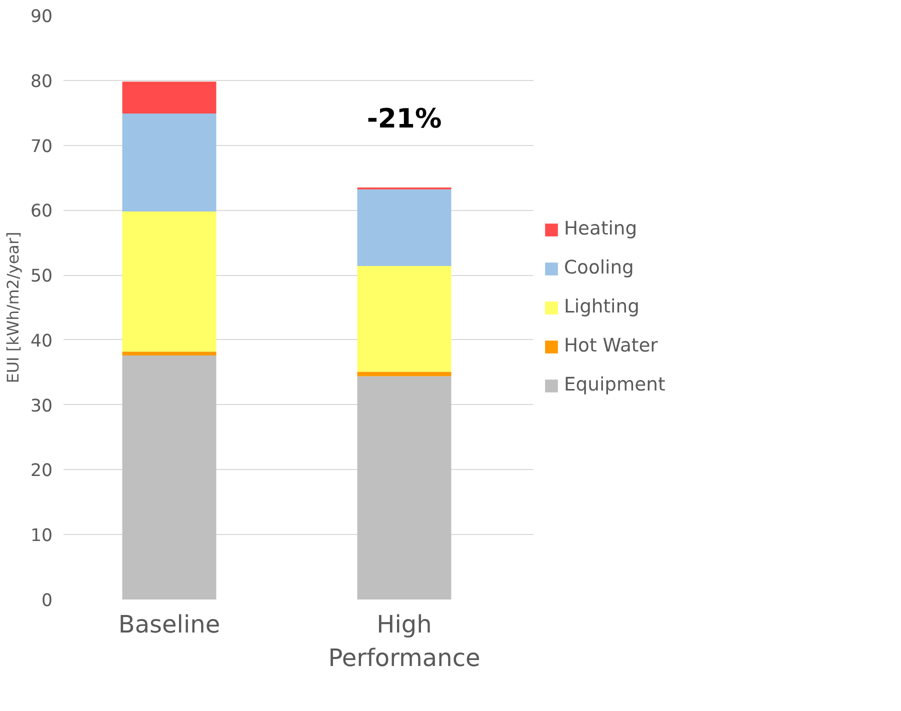 The width and height of the screenshot is (901, 711). Describe the element at coordinates (41, 276) in the screenshot. I see `y-tick-label: 50` at that location.